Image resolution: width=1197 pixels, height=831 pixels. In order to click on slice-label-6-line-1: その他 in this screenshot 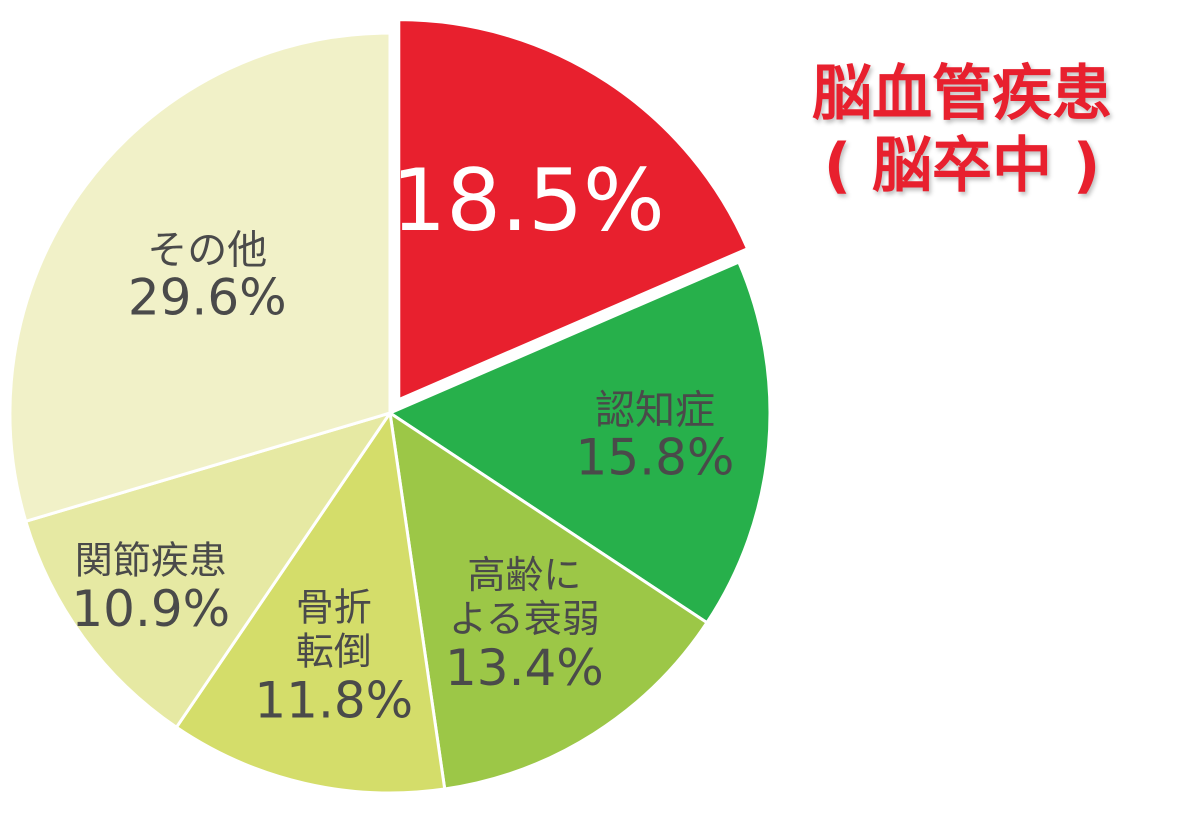, I will do `click(207, 251)`.